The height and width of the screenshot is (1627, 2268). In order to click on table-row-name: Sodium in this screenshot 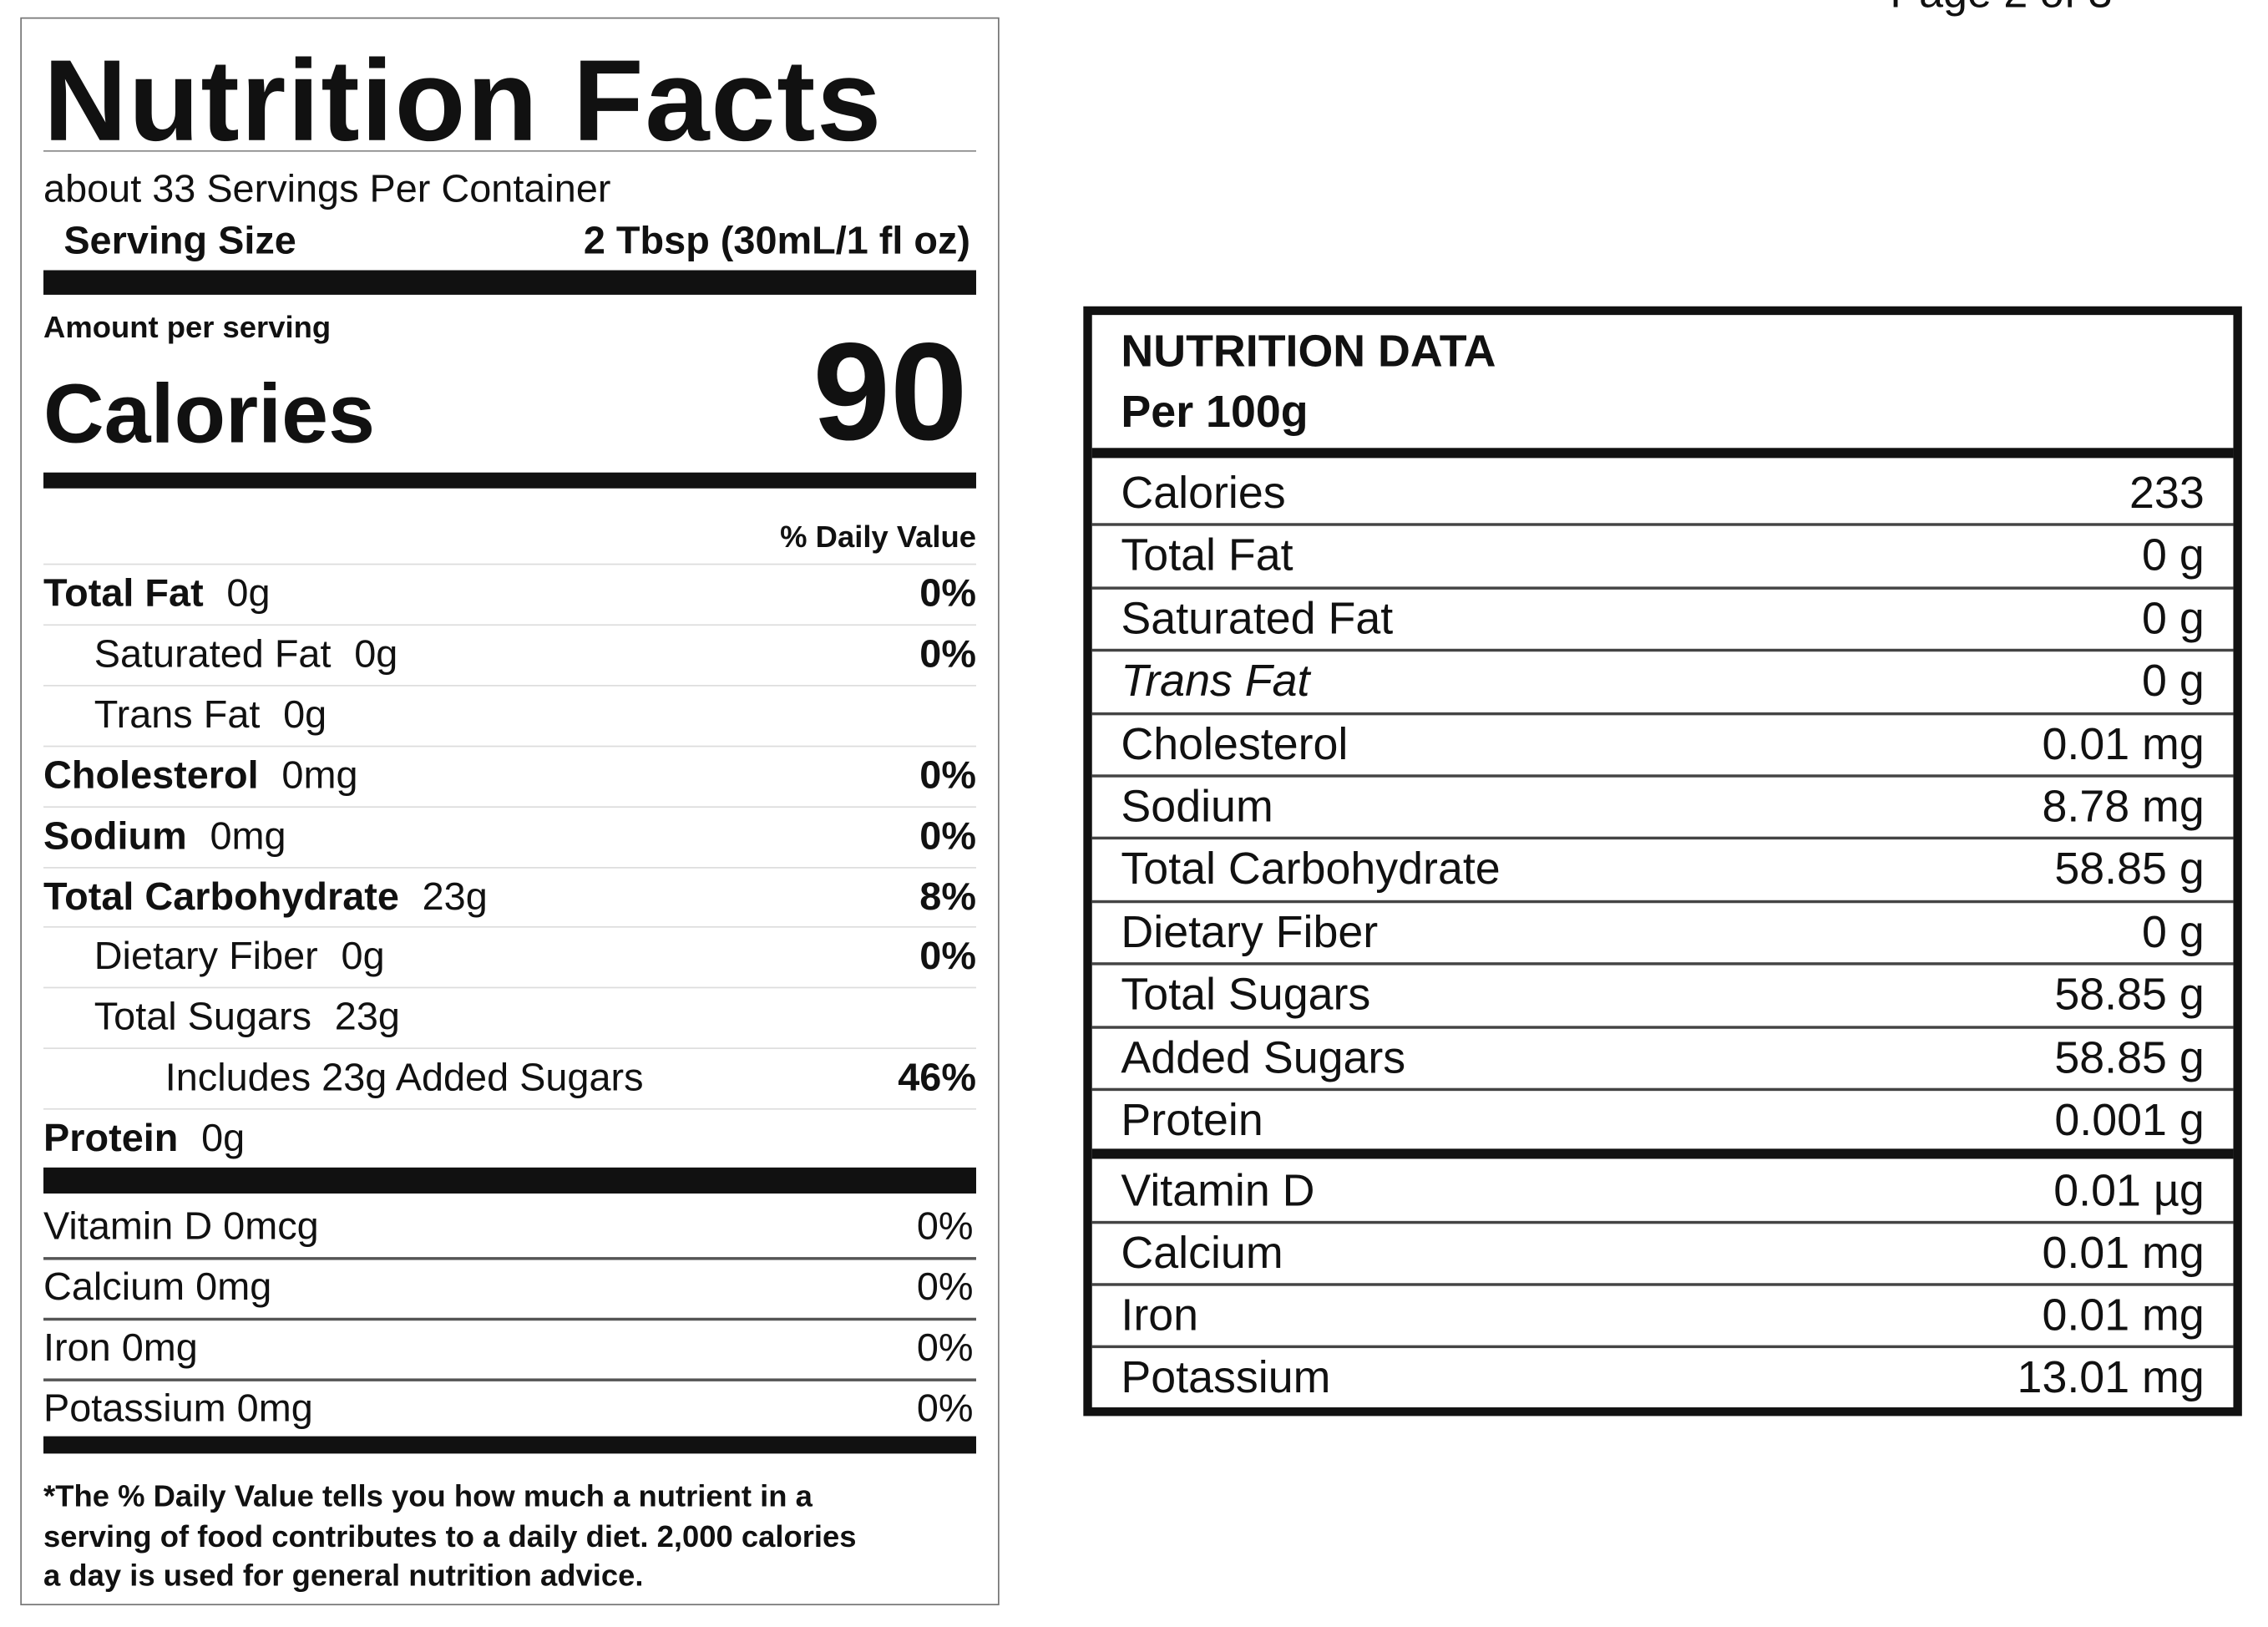, I will do `click(1197, 806)`.